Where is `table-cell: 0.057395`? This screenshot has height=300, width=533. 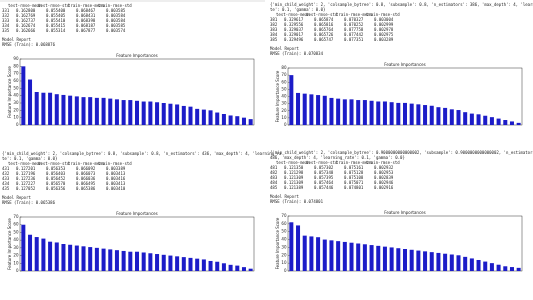 table-cell: 0.057395 is located at coordinates (324, 177).